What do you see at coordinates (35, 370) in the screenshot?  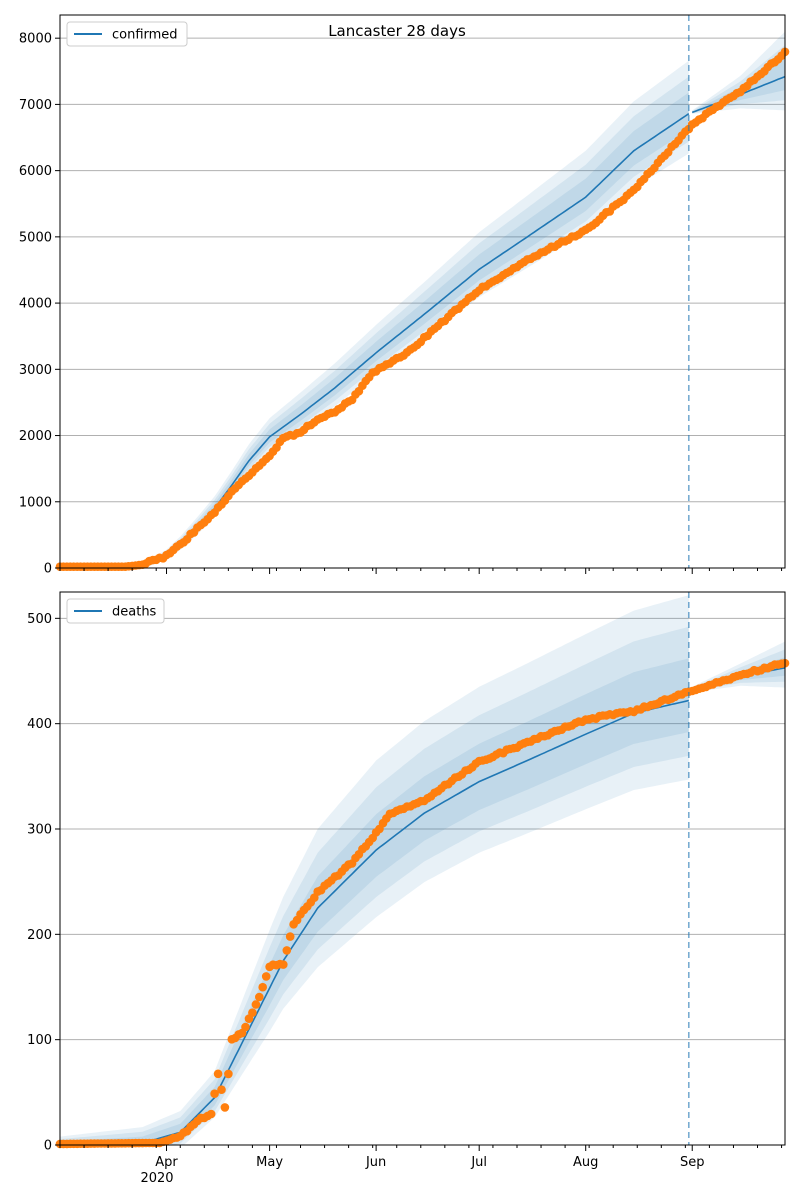 I see `confirmed-y-tick-label: 3000` at bounding box center [35, 370].